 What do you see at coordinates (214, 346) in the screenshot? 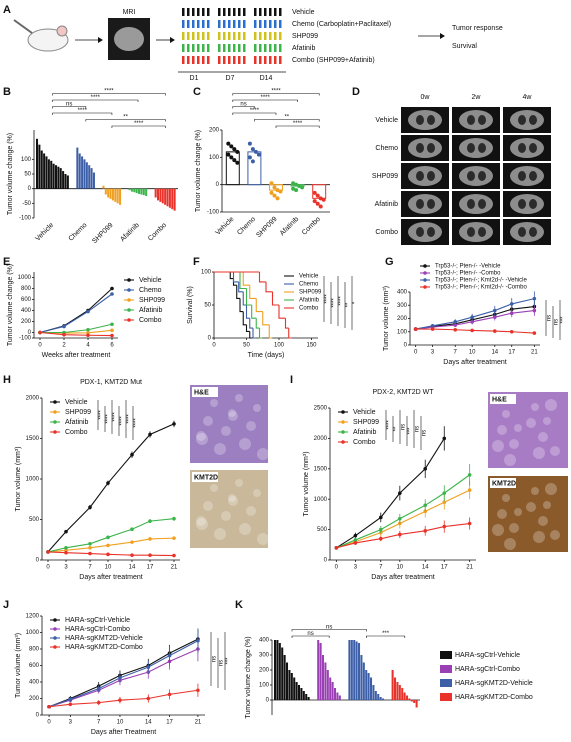
I see `x-tick-label: 0` at bounding box center [214, 346].